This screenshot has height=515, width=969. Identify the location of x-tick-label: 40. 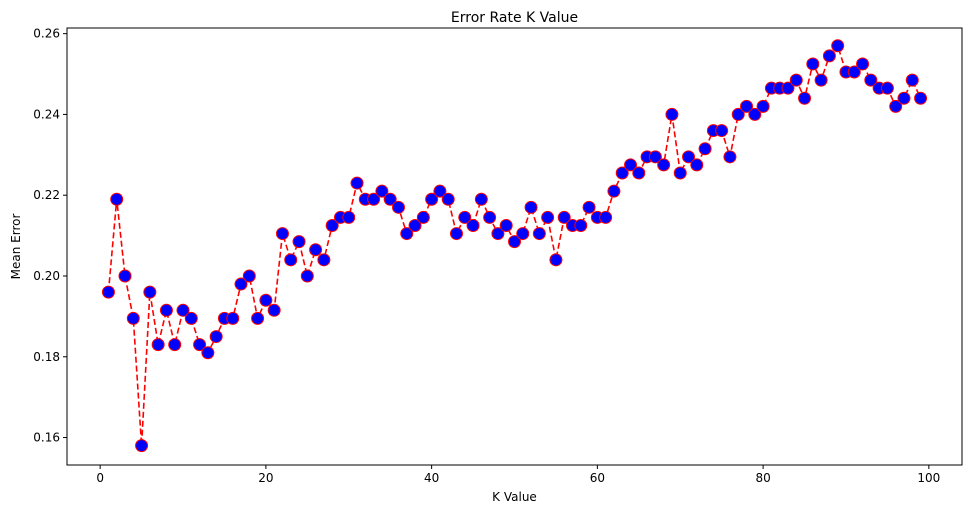
(431, 478).